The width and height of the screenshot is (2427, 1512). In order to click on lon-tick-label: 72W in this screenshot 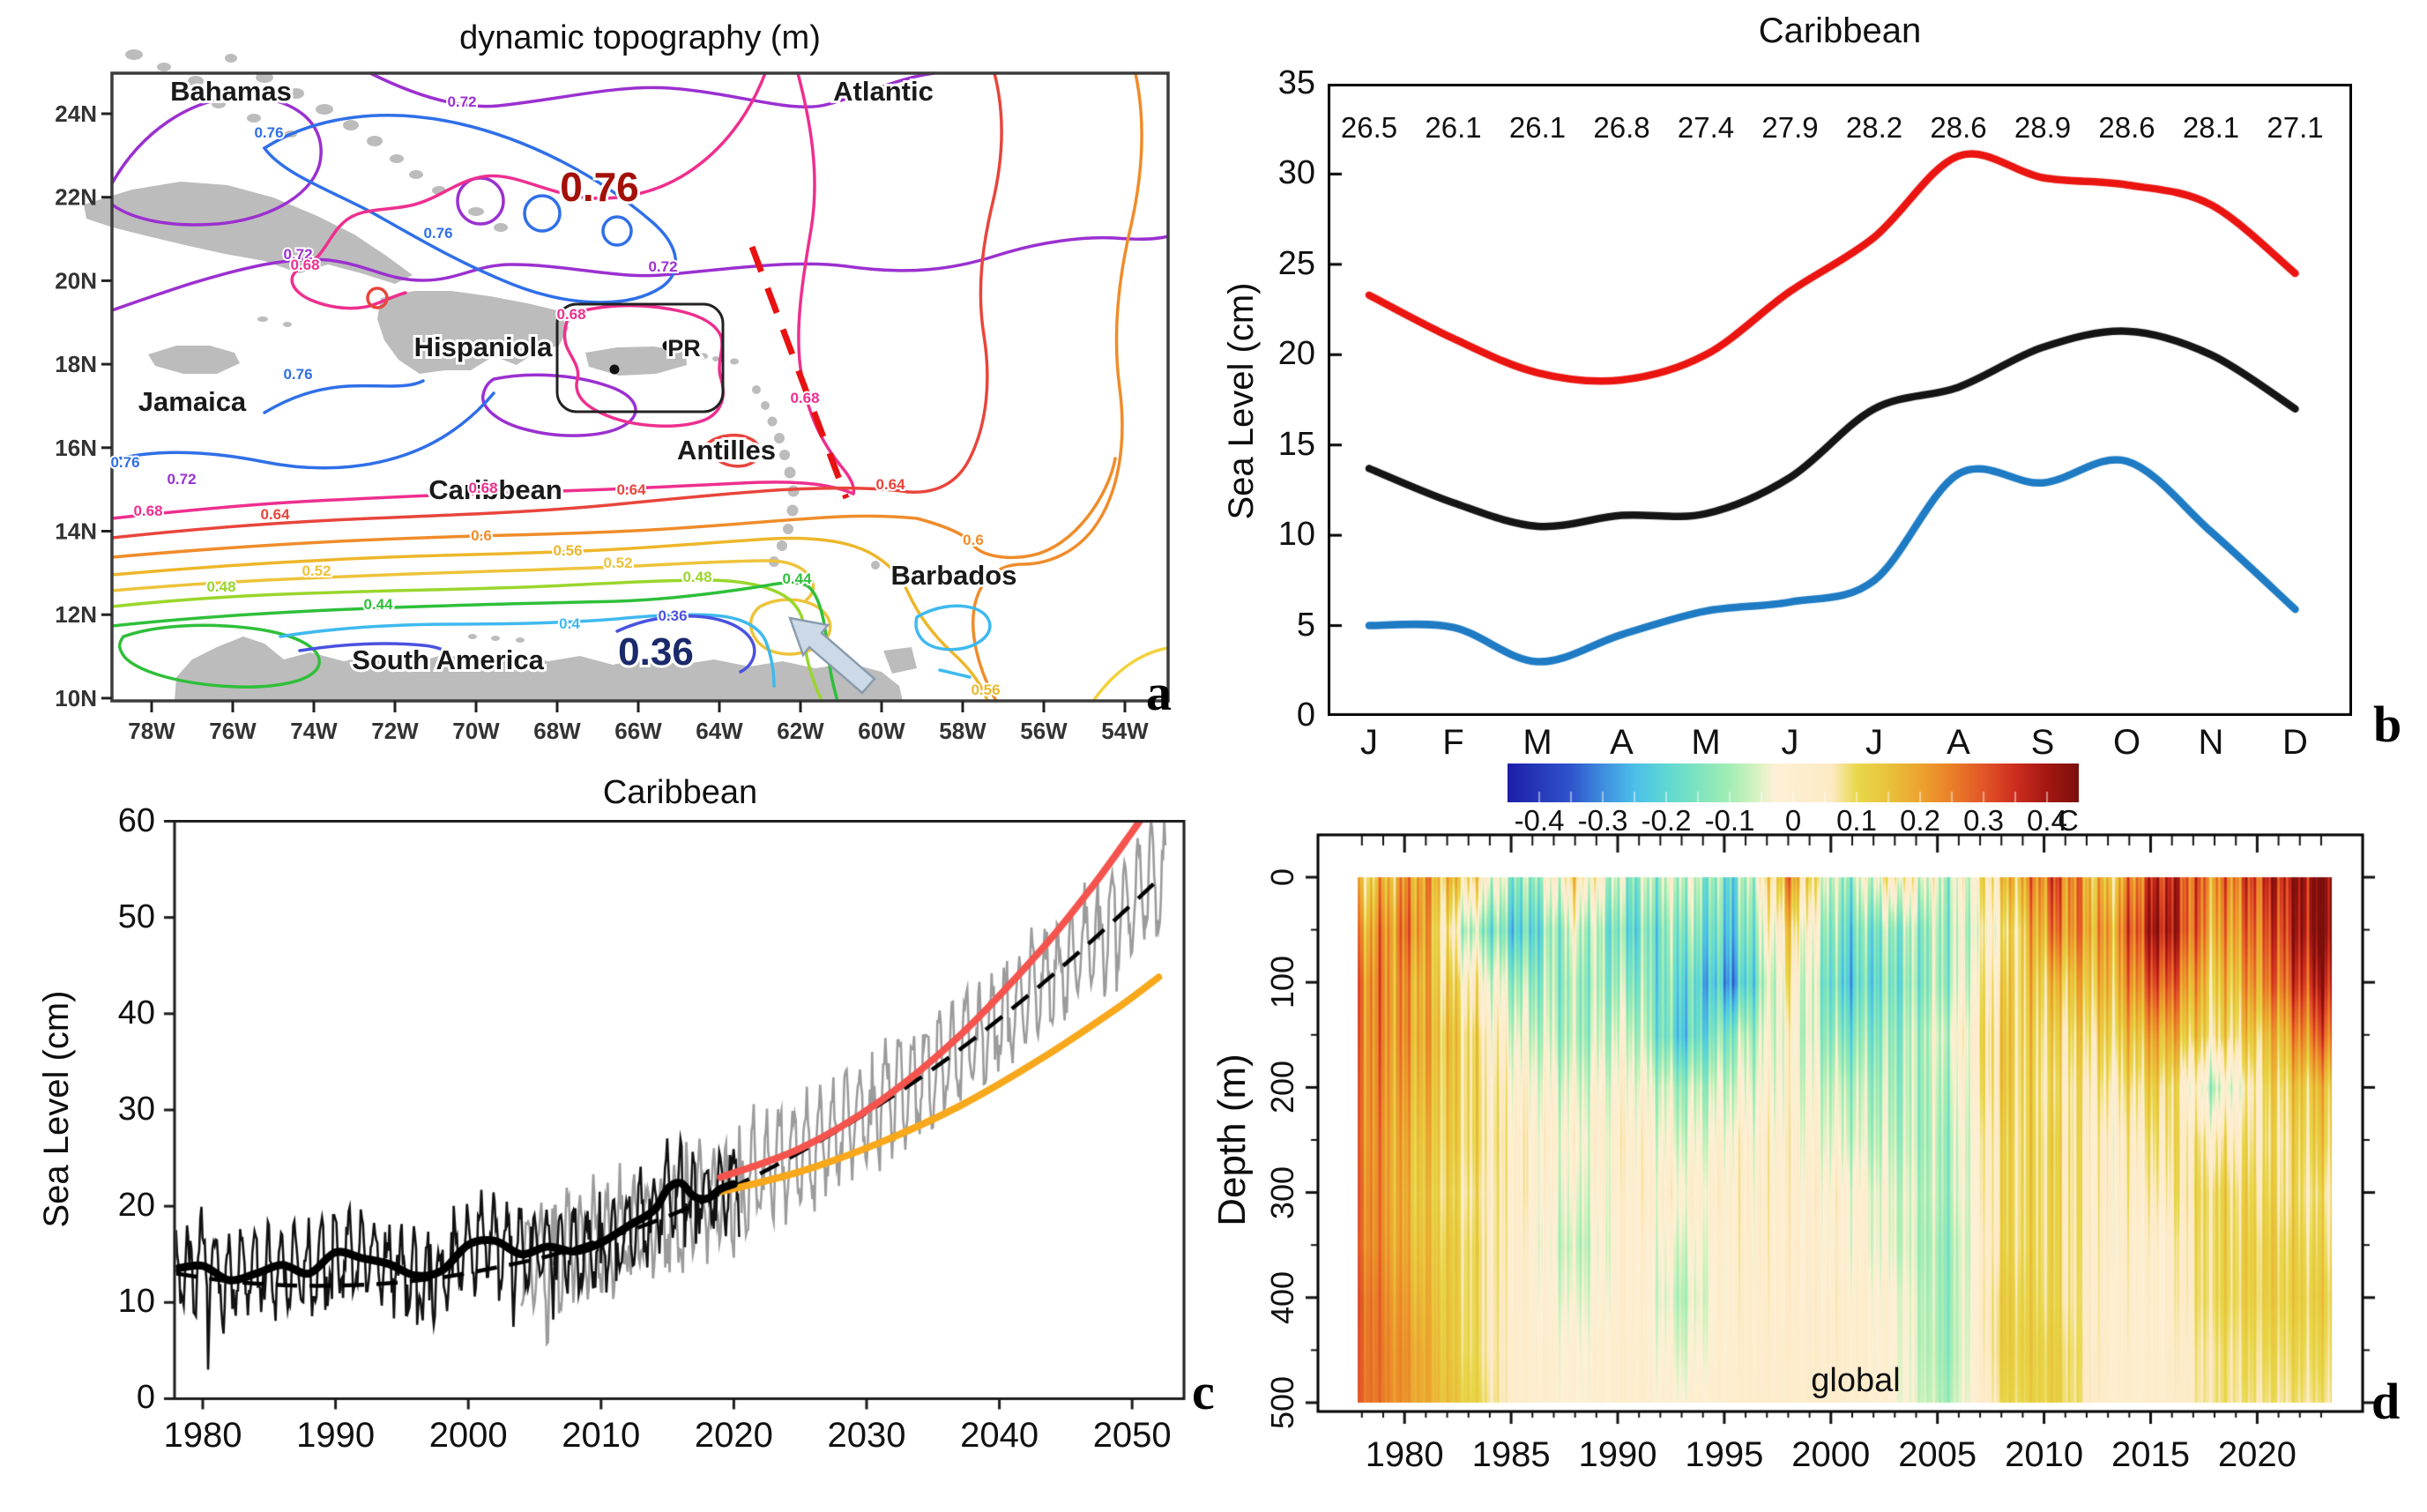, I will do `click(395, 731)`.